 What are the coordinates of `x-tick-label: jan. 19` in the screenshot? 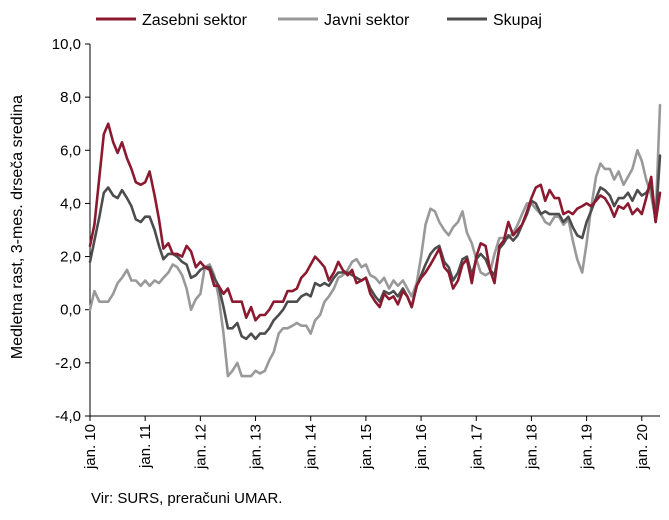 It's located at (587, 447).